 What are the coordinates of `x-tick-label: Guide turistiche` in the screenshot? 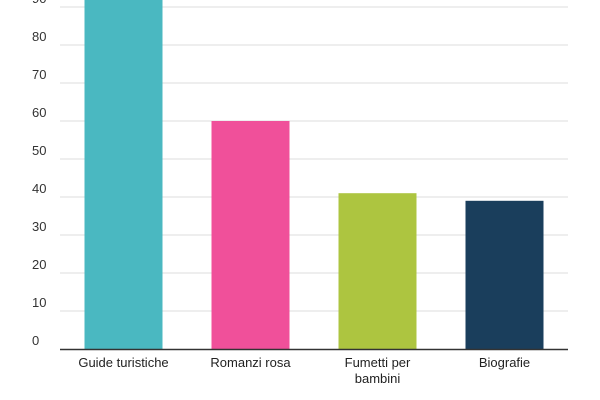 It's located at (123, 362).